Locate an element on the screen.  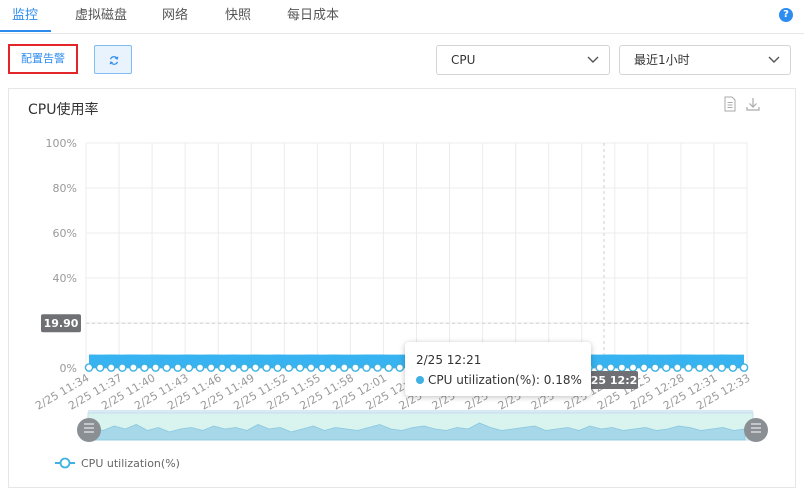
tooltip-value: CPU utilization(%): 0.18% is located at coordinates (505, 380).